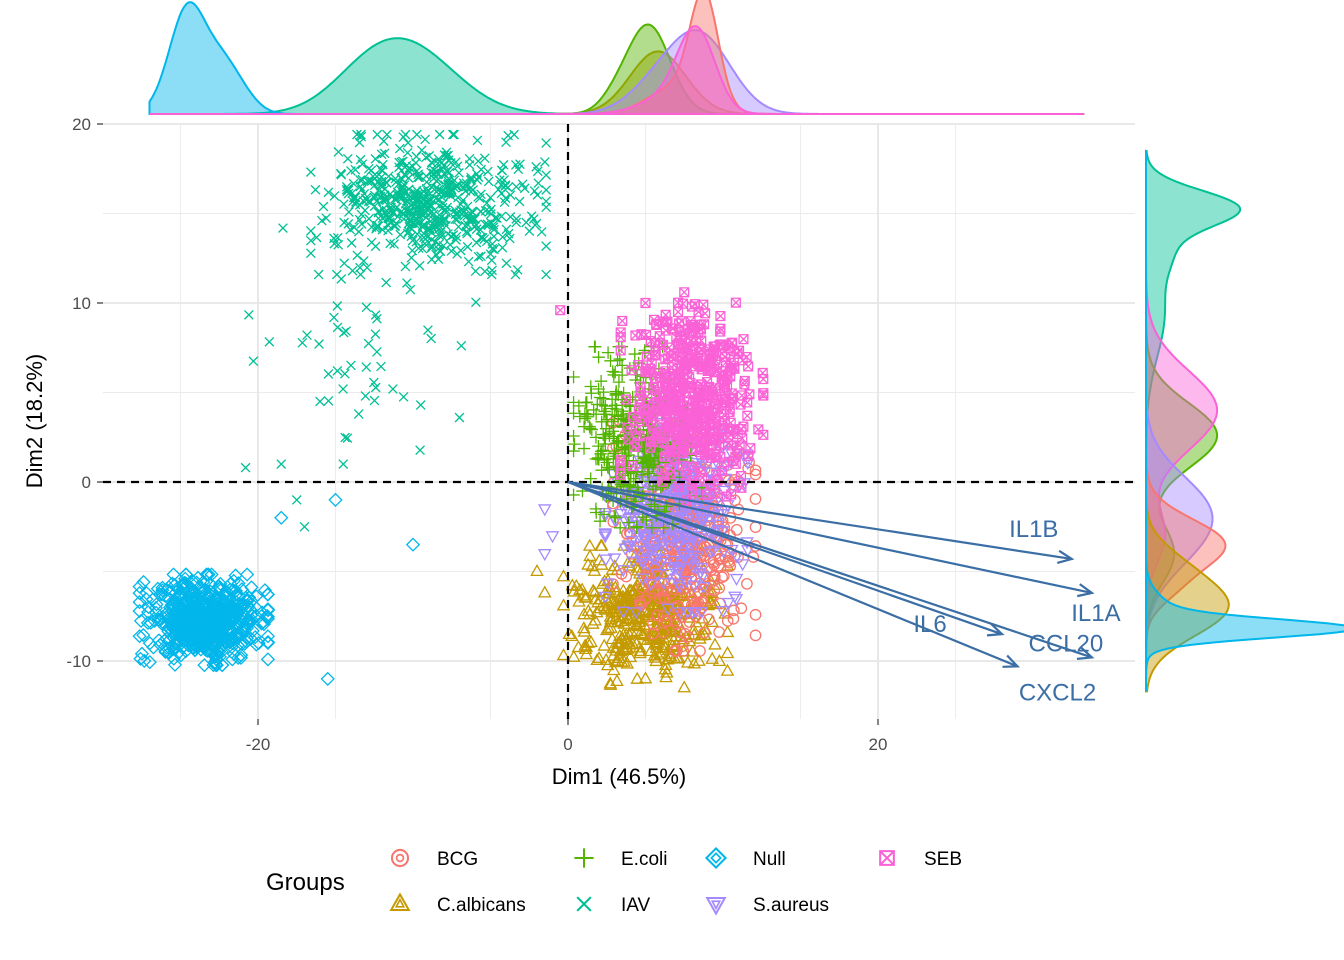 The image size is (1344, 960). I want to click on legend-symbol, so click(400, 858).